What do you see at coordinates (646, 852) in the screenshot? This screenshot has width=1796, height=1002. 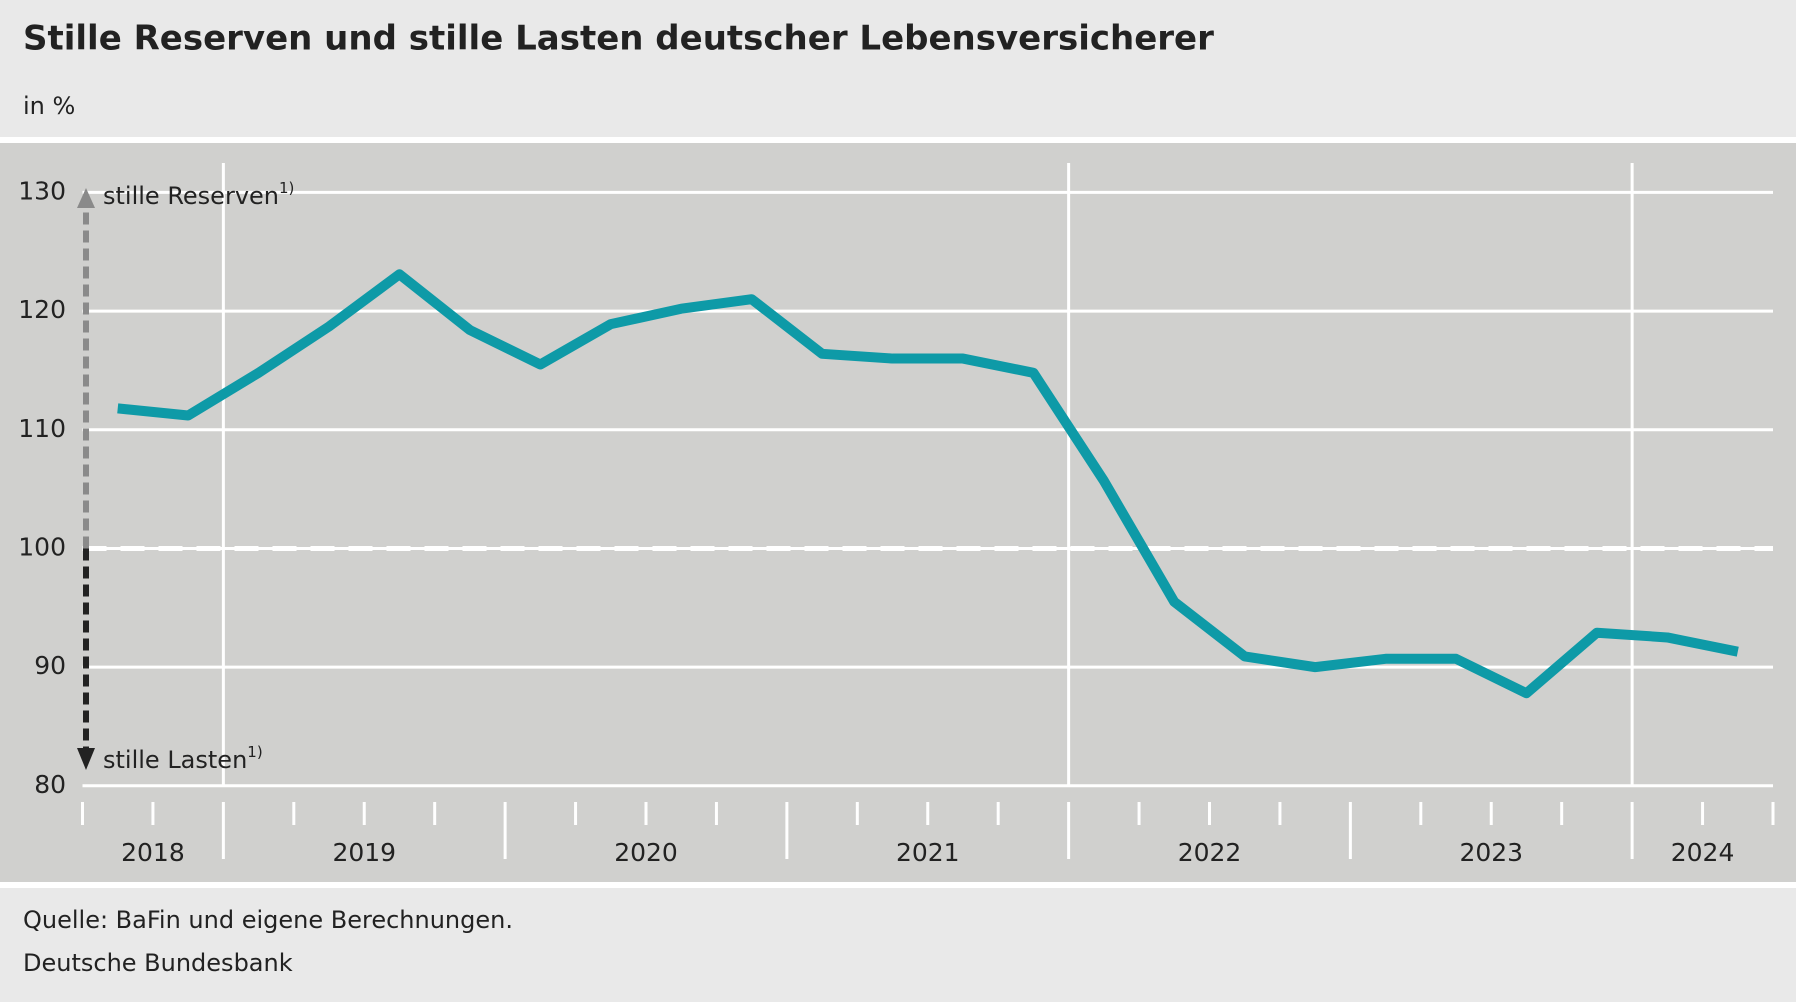 I see `x-tick-label: 2020` at bounding box center [646, 852].